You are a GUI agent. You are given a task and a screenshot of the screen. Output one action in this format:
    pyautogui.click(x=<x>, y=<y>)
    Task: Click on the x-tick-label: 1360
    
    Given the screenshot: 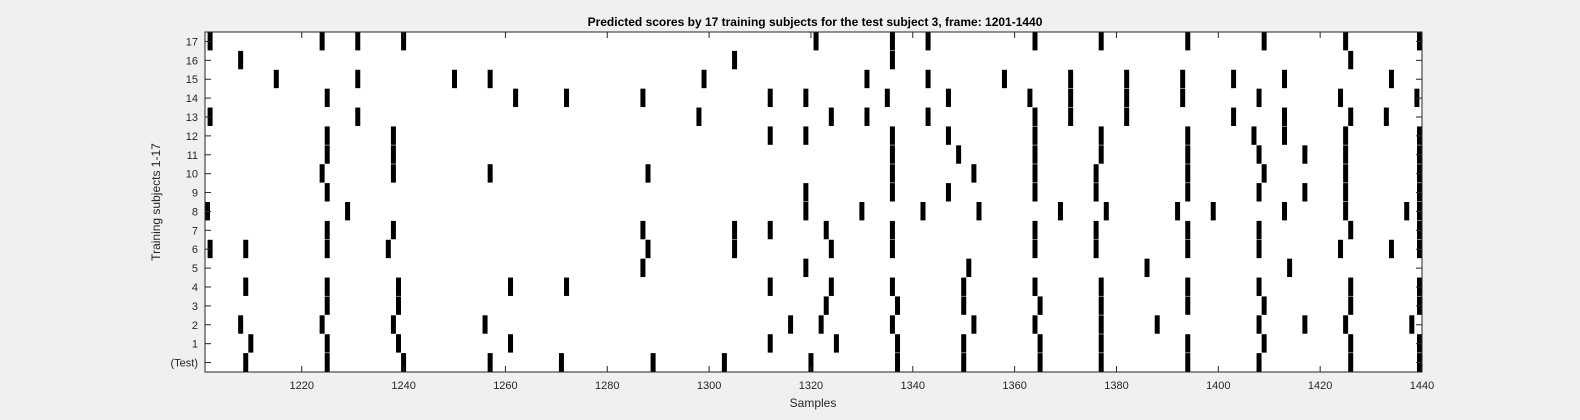 What is the action you would take?
    pyautogui.click(x=1014, y=386)
    